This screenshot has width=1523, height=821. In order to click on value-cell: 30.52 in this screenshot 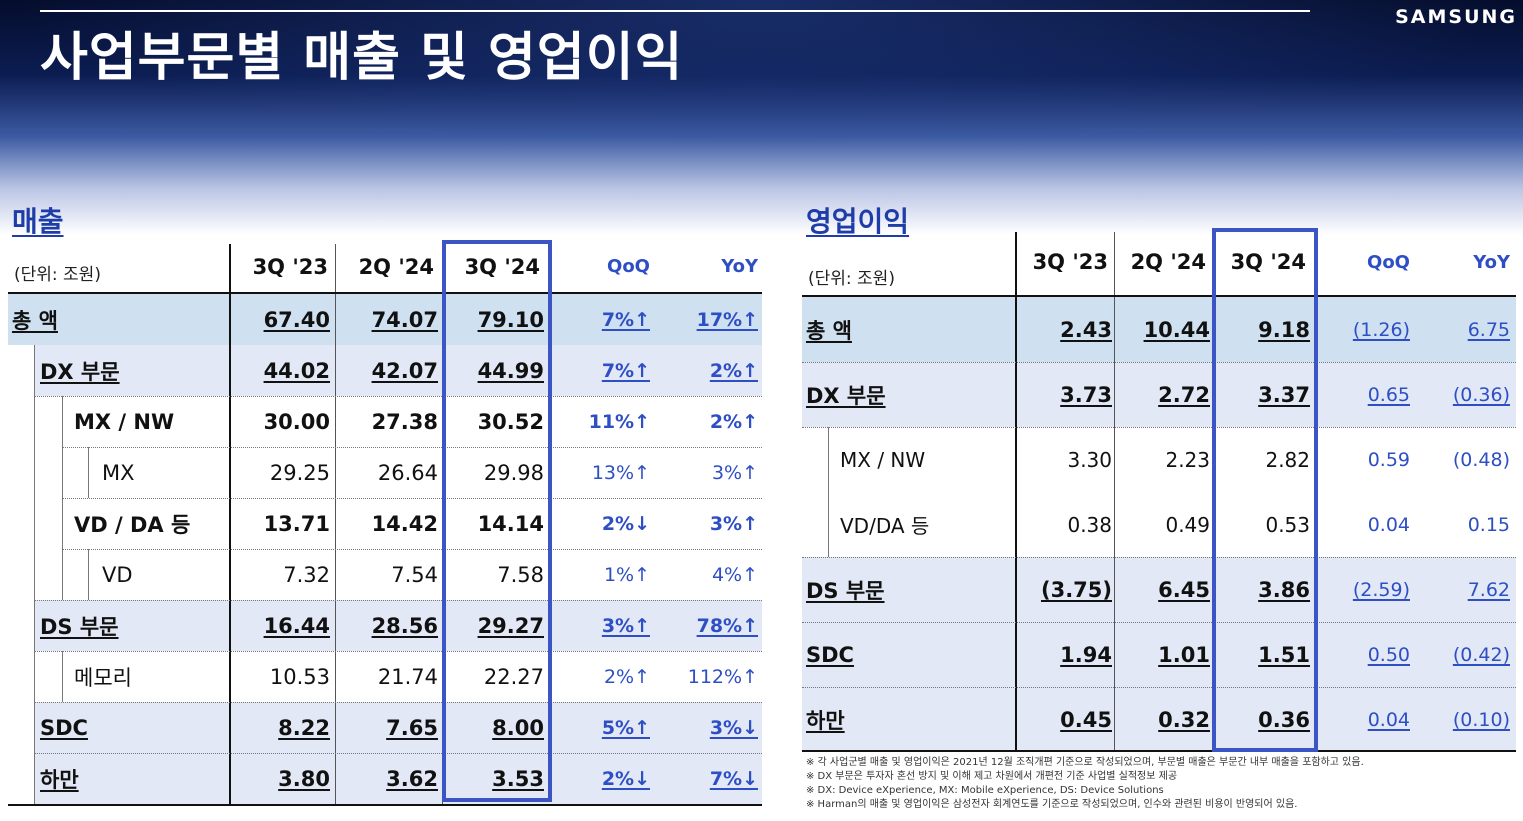, I will do `click(510, 421)`.